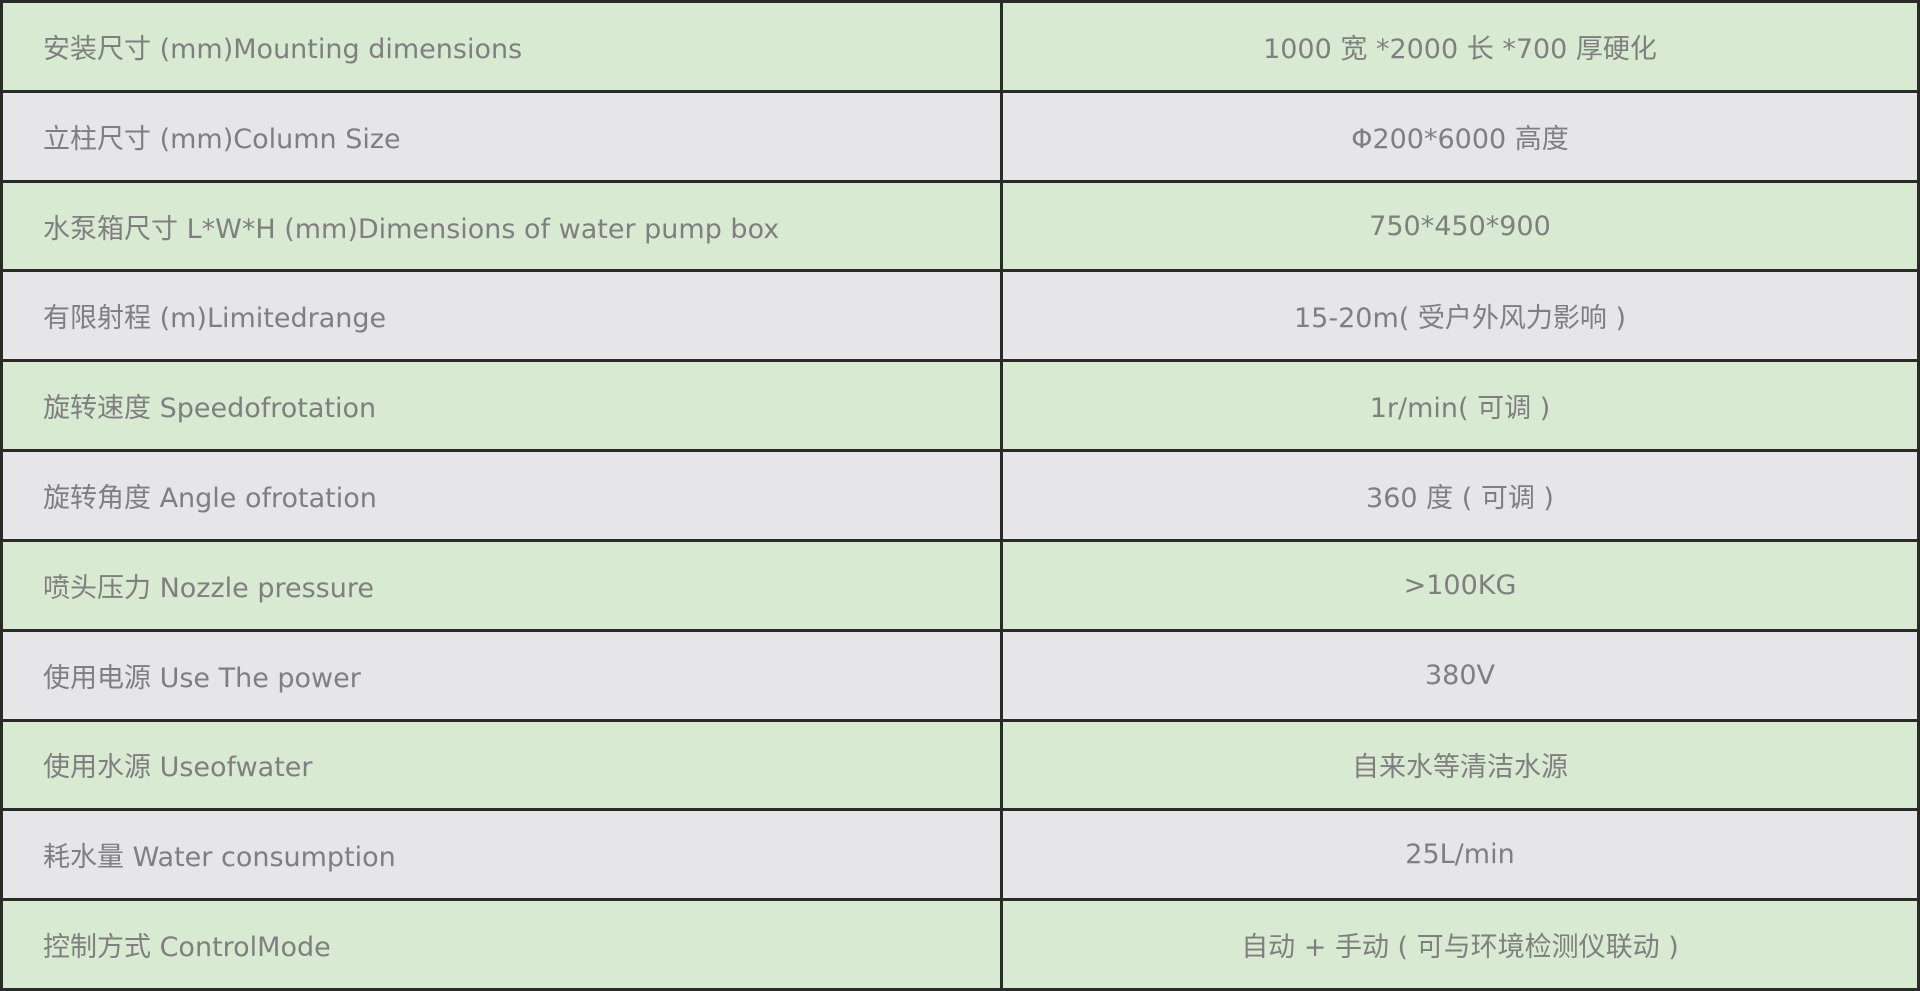 This screenshot has height=991, width=1920. I want to click on spec-label: 使用电源 Use The power, so click(501, 675).